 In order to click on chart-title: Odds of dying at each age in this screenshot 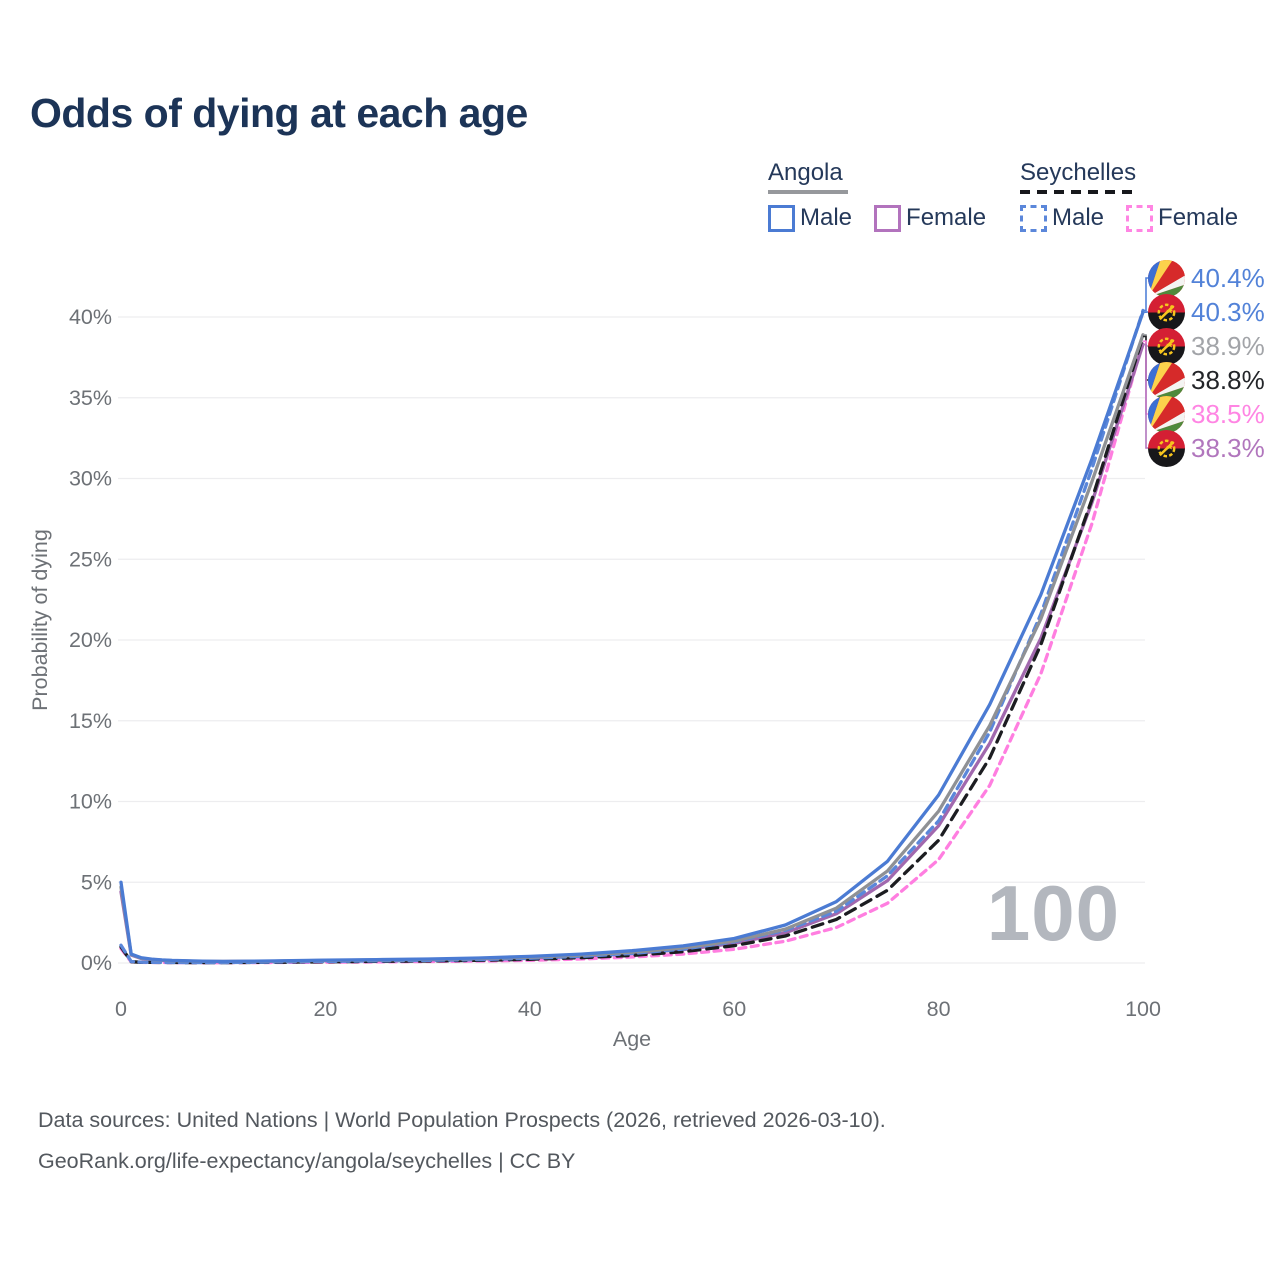, I will do `click(279, 113)`.